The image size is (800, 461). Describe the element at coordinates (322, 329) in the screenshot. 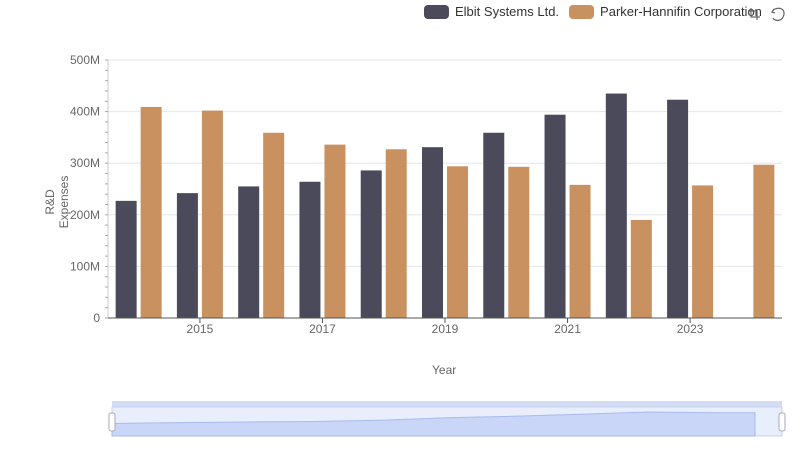

I see `x-tick-label: 2017` at that location.